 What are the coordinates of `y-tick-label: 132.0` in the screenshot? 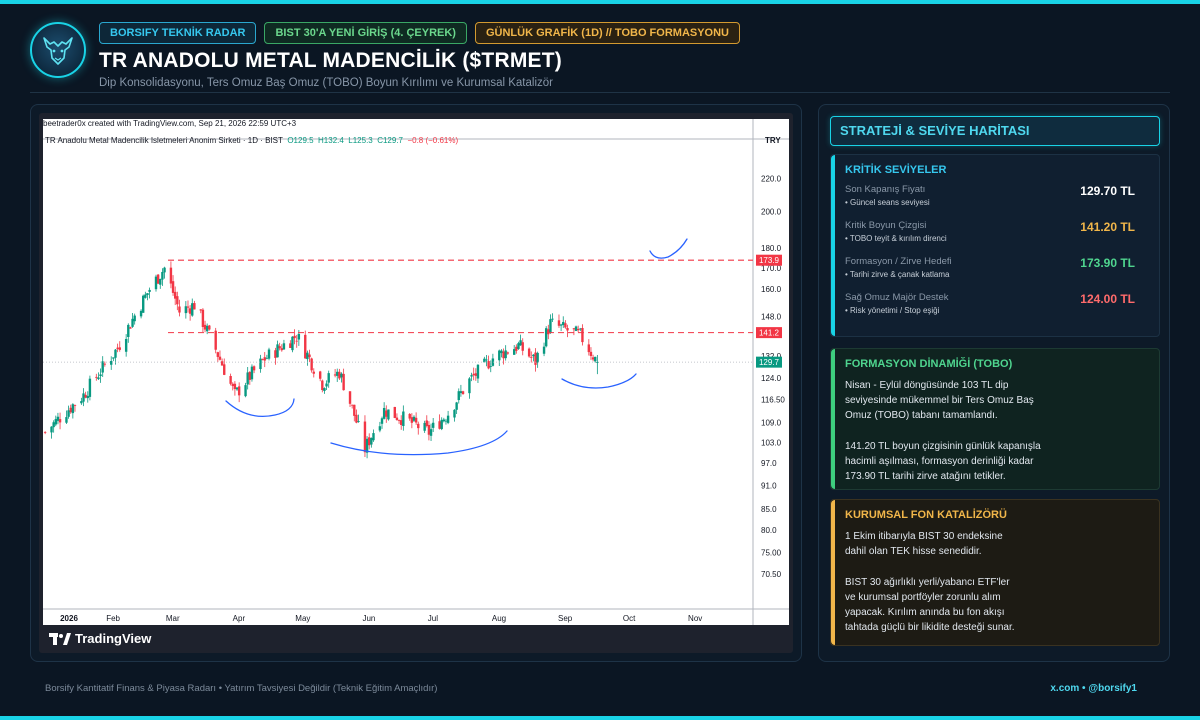 It's located at (771, 356).